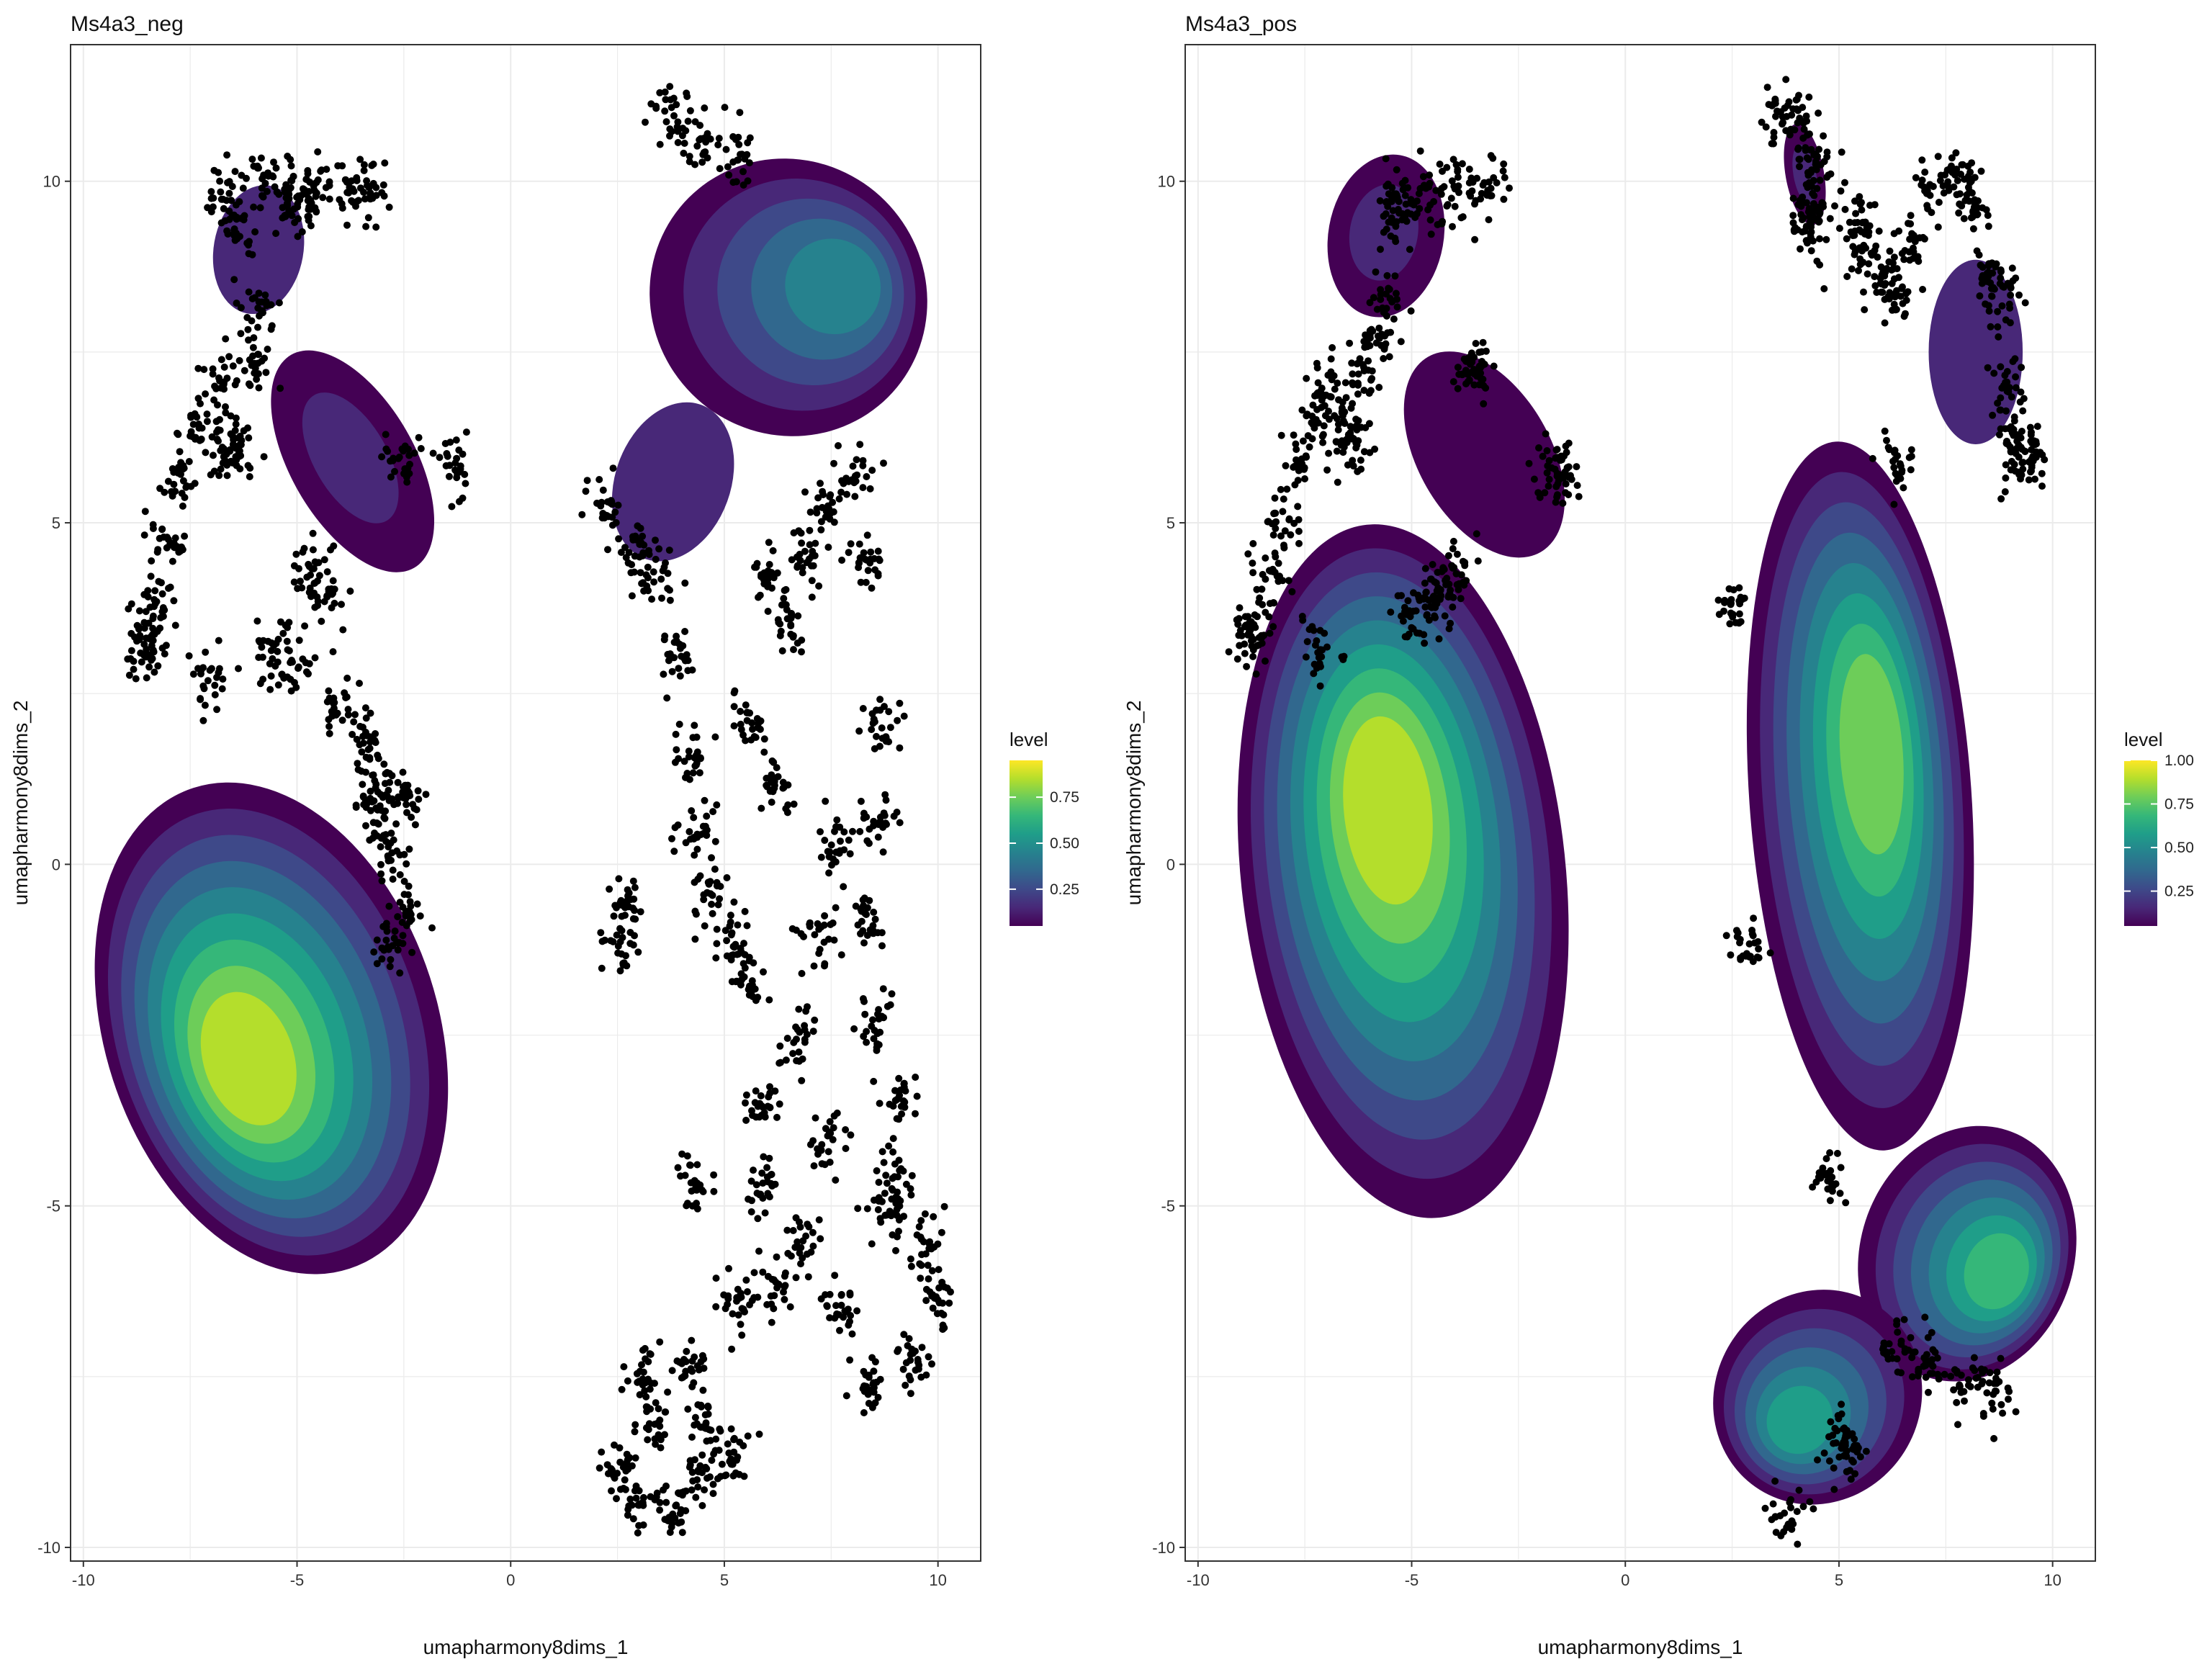 This screenshot has width=2212, height=1659. I want to click on x-tick-label: 0, so click(511, 1580).